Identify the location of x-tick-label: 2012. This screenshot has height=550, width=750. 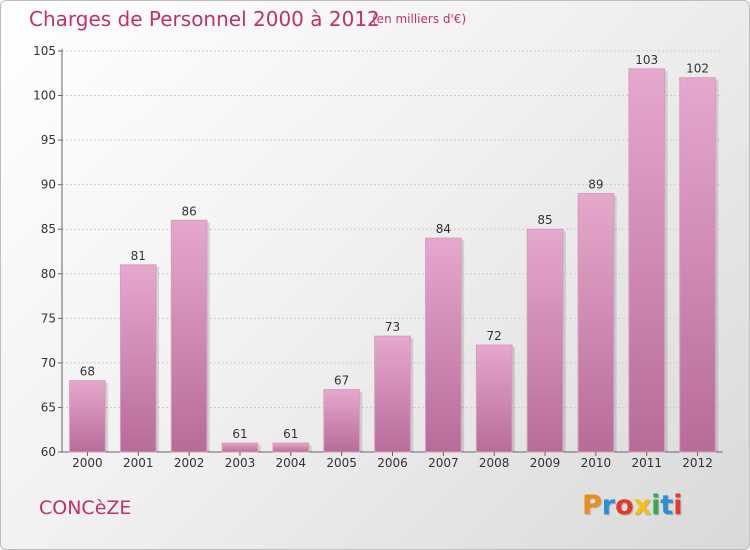
(697, 463).